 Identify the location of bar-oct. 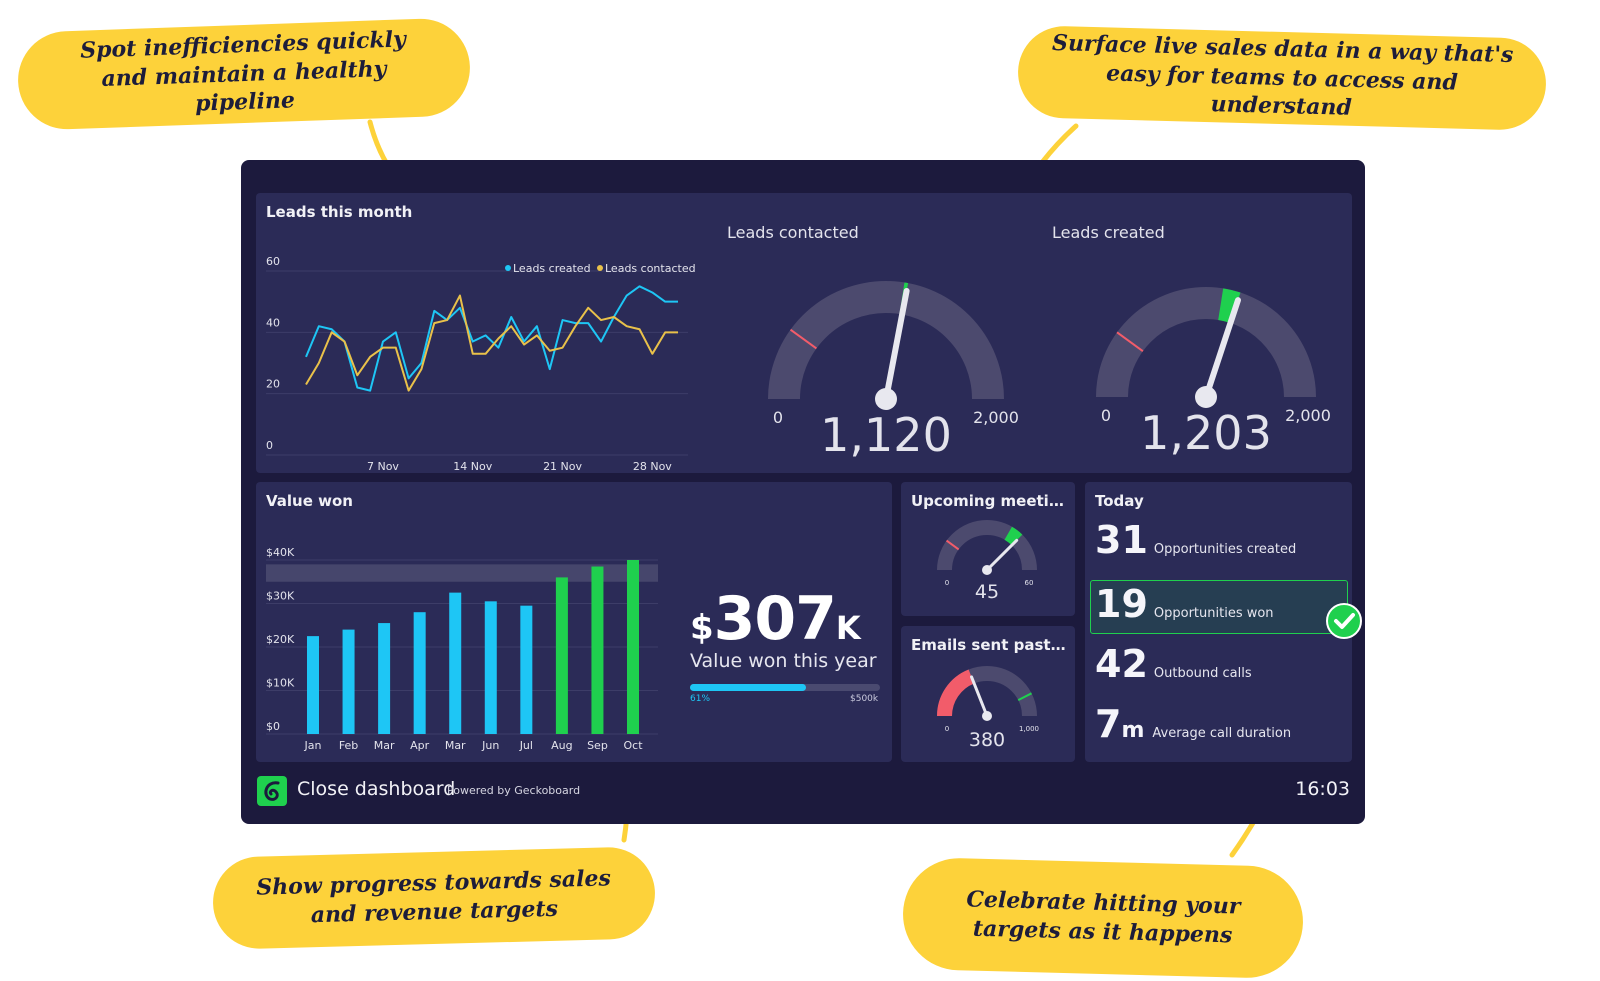
(633, 647).